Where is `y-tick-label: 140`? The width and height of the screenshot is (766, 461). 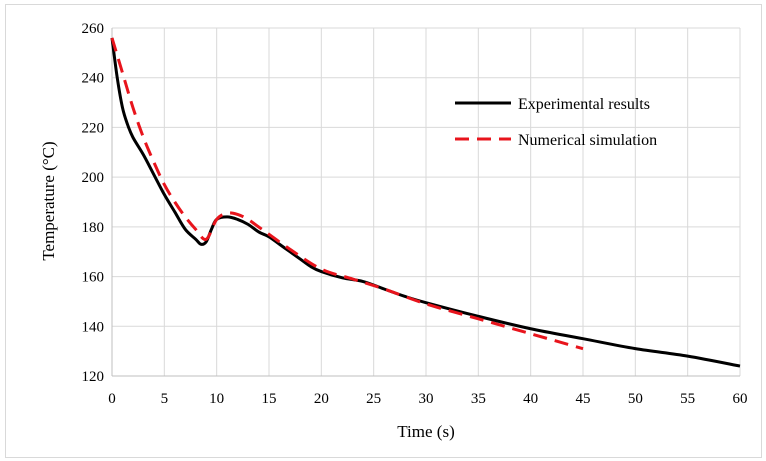 y-tick-label: 140 is located at coordinates (93, 327).